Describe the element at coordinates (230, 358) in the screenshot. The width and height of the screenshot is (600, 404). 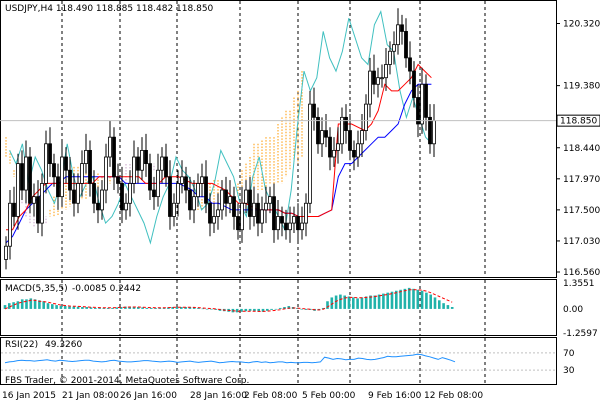
I see `rsi-line` at that location.